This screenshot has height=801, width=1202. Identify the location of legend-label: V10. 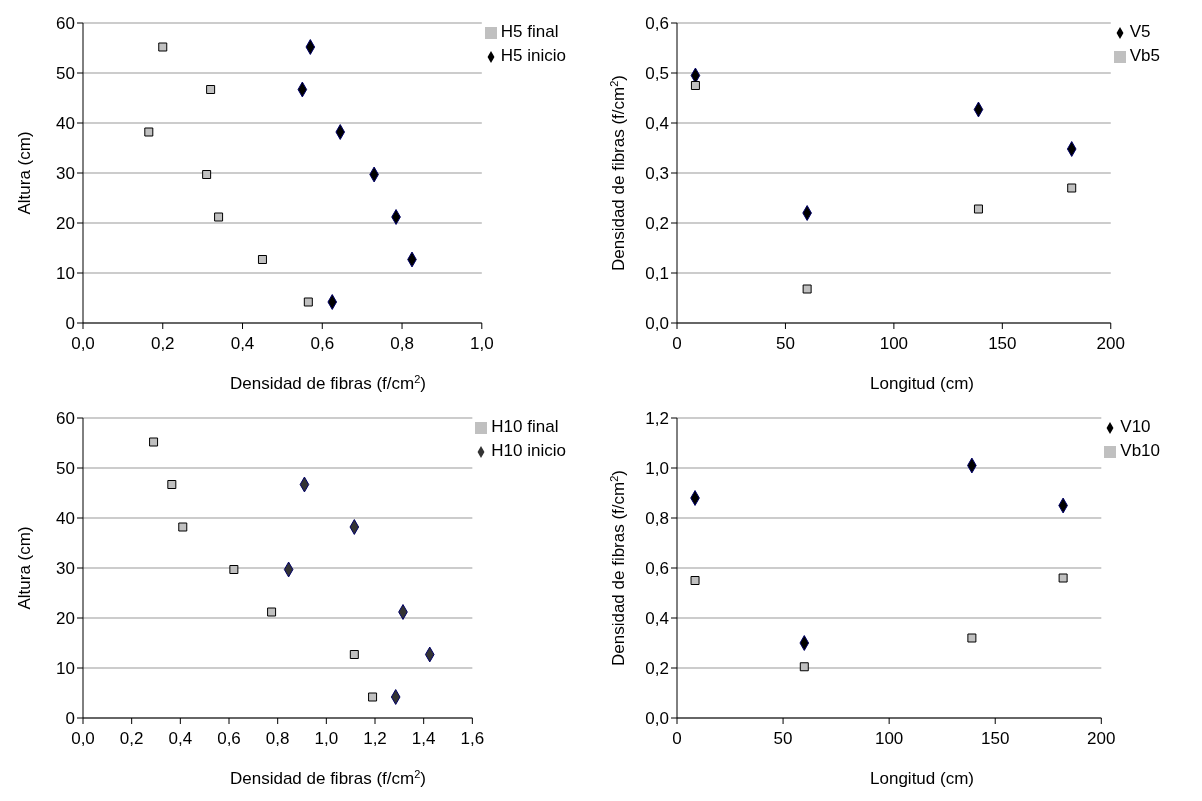
(1135, 426).